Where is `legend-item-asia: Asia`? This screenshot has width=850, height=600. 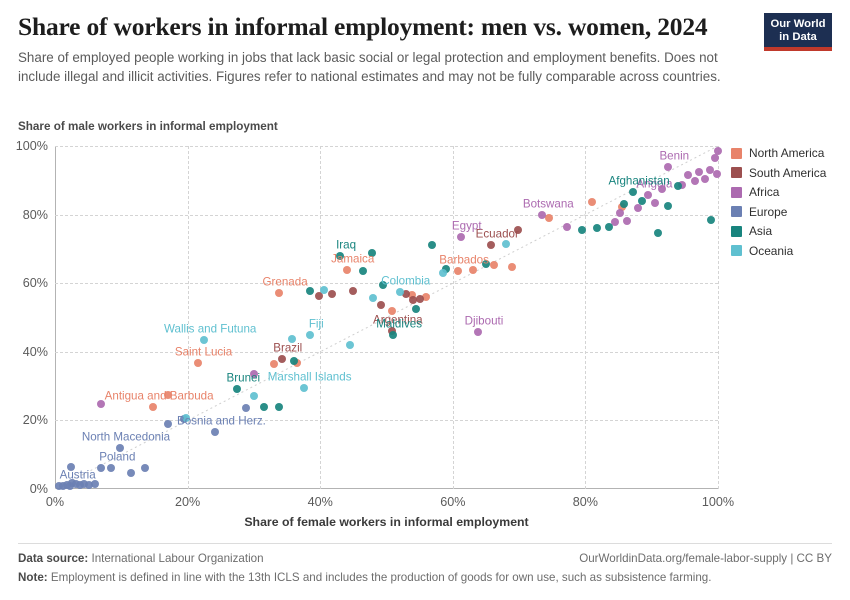
legend-item-asia: Asia is located at coordinates (788, 231).